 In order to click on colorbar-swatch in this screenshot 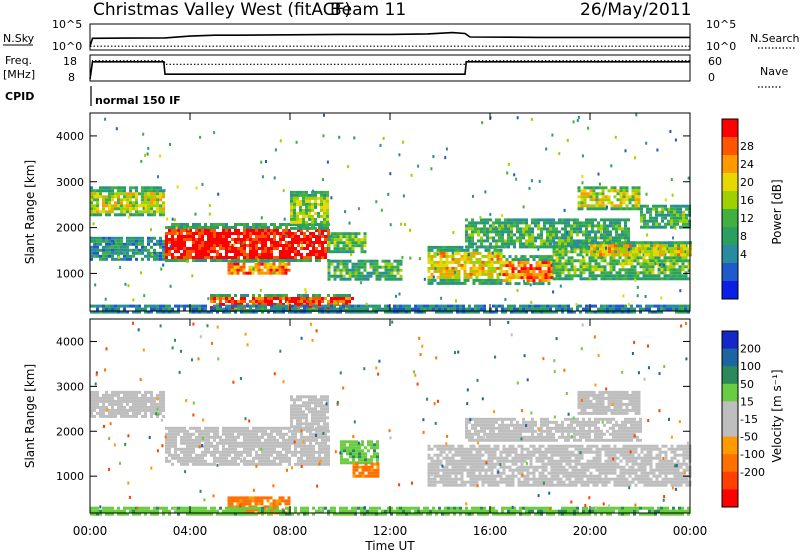, I will do `click(730, 290)`.